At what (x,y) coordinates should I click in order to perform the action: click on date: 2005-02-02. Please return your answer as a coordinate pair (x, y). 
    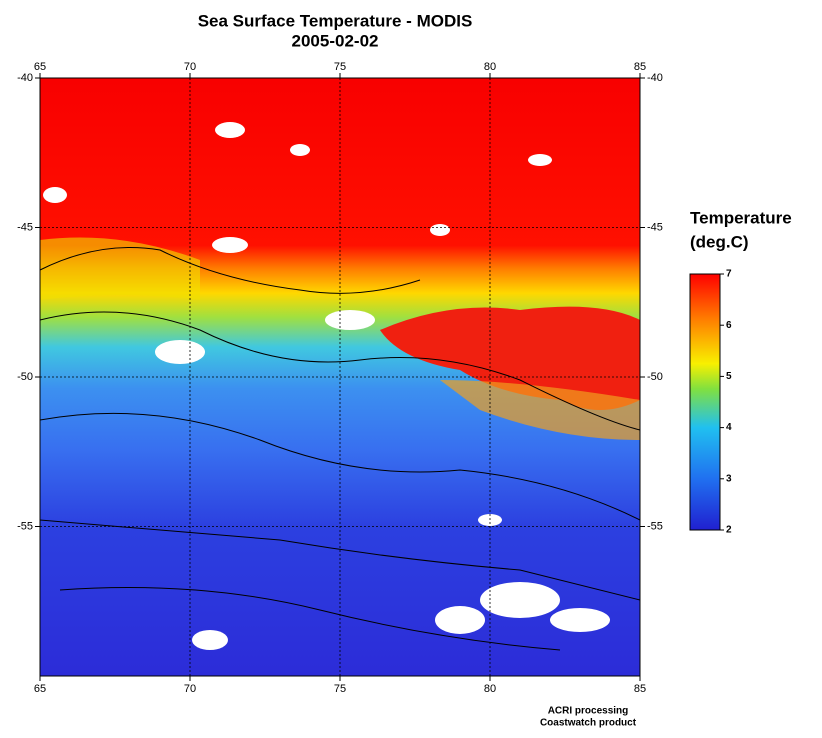
    Looking at the image, I should click on (335, 40).